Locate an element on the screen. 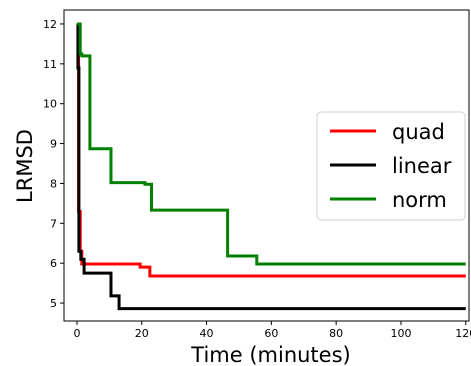  y-axis: 5 6 7 8 9 10 11 12 is located at coordinates (53, 164).